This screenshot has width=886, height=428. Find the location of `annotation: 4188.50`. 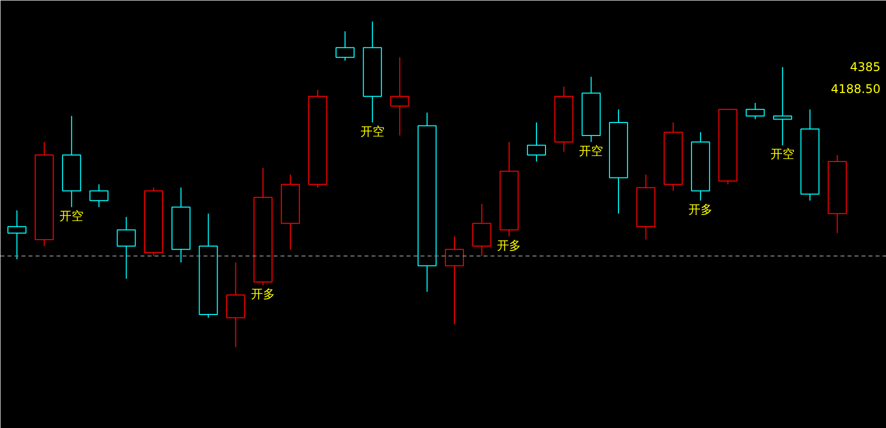

annotation: 4188.50 is located at coordinates (855, 89).